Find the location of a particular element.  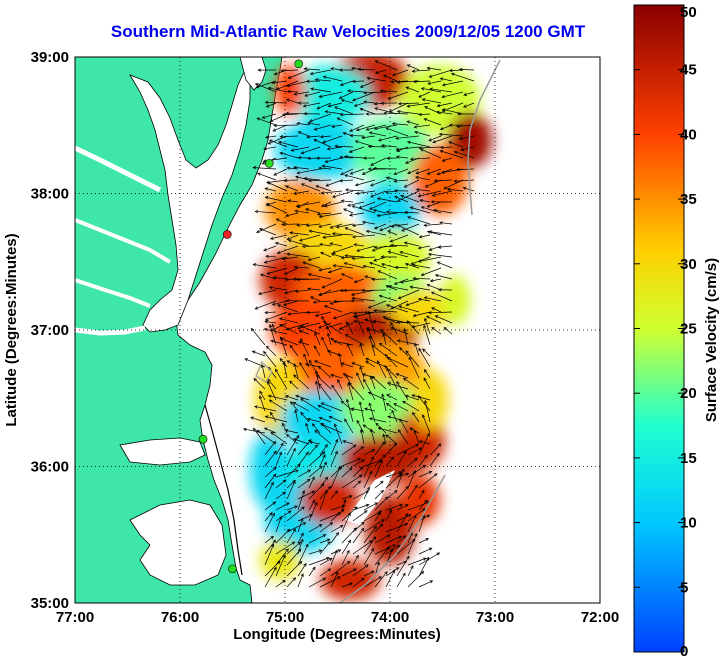

chesapeake-bay is located at coordinates (190, 201).